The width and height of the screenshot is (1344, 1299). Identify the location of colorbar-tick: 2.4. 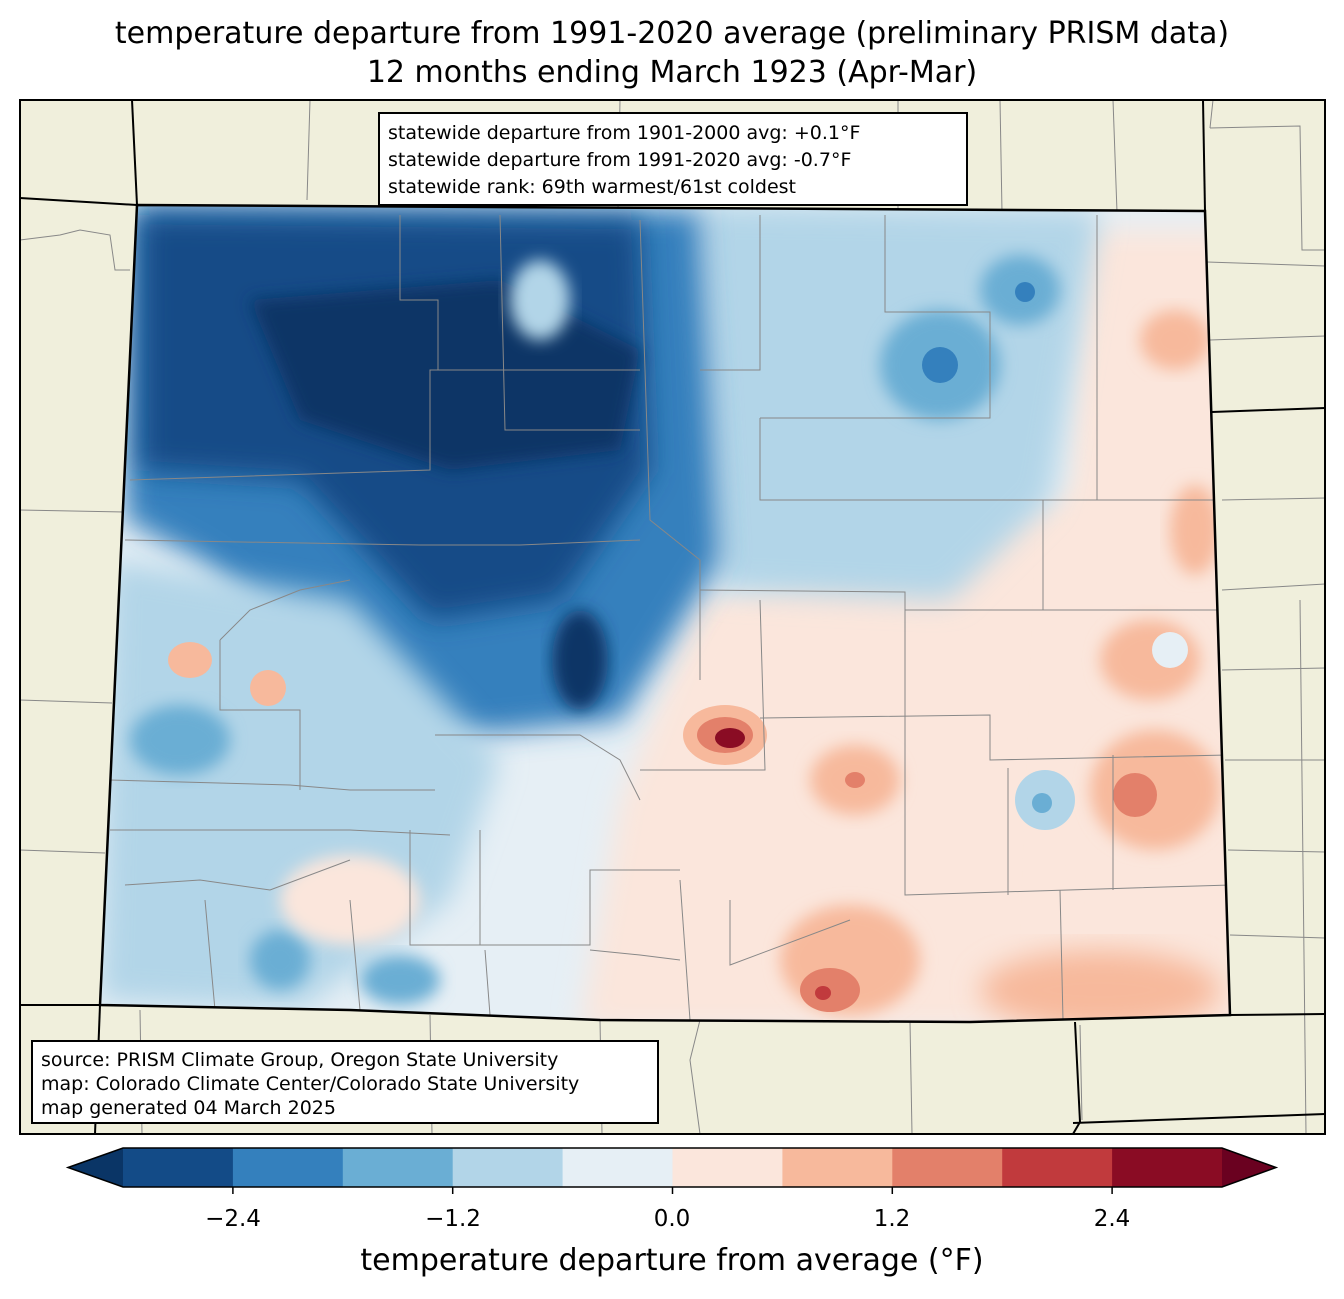
(1112, 1219).